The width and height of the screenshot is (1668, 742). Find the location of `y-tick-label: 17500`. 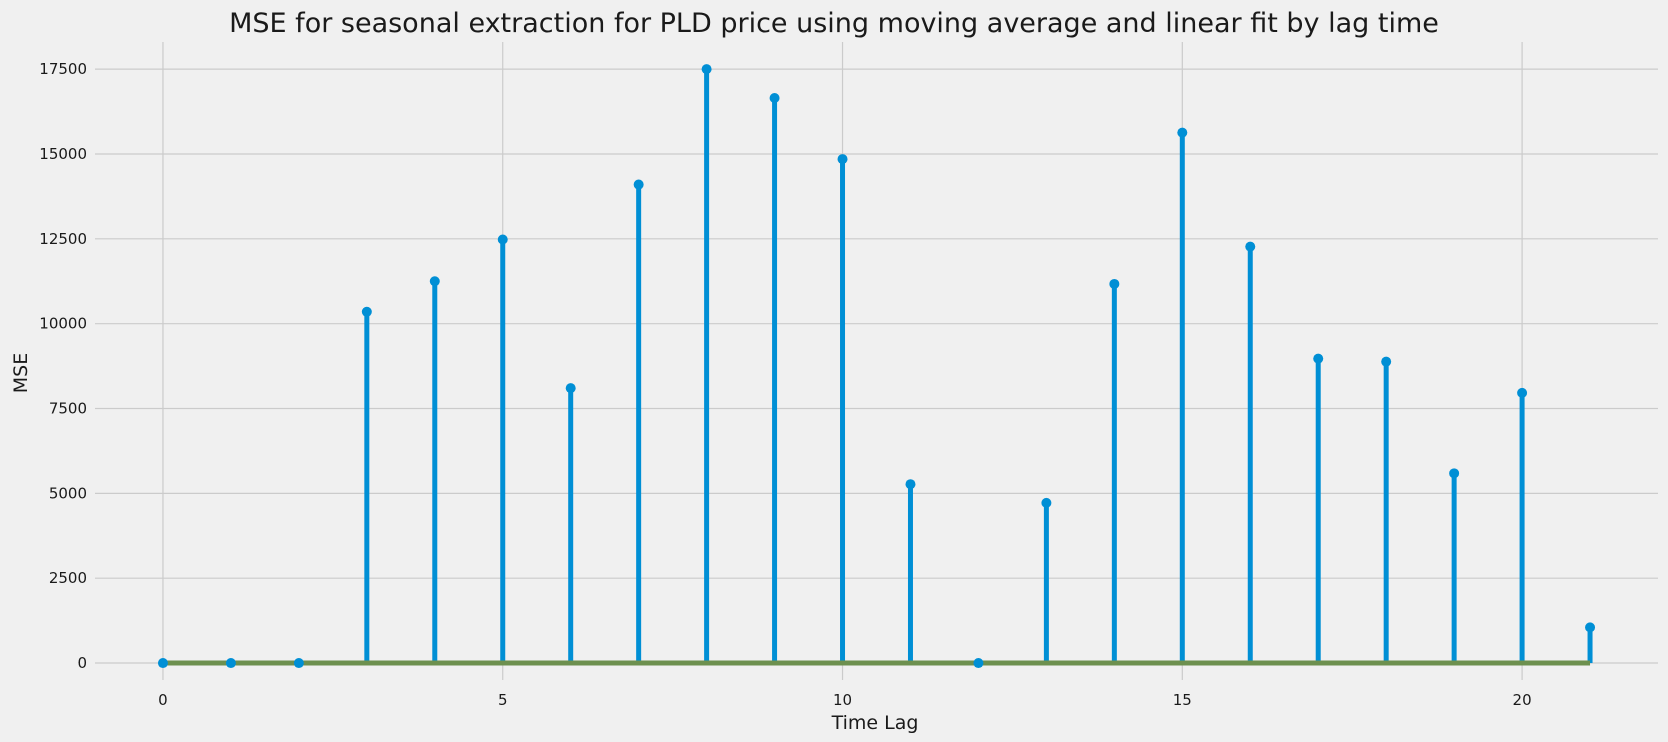

y-tick-label: 17500 is located at coordinates (63, 69).